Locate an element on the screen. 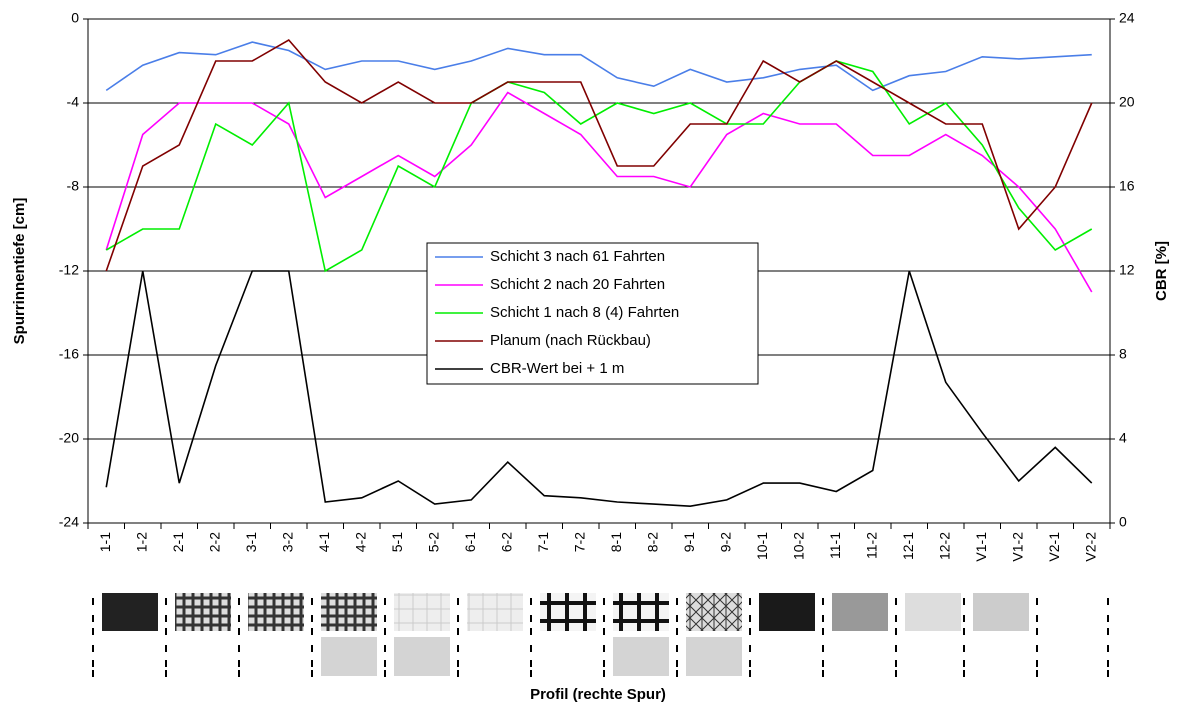 The width and height of the screenshot is (1180, 709). x-tick-label: 1-2 is located at coordinates (141, 542).